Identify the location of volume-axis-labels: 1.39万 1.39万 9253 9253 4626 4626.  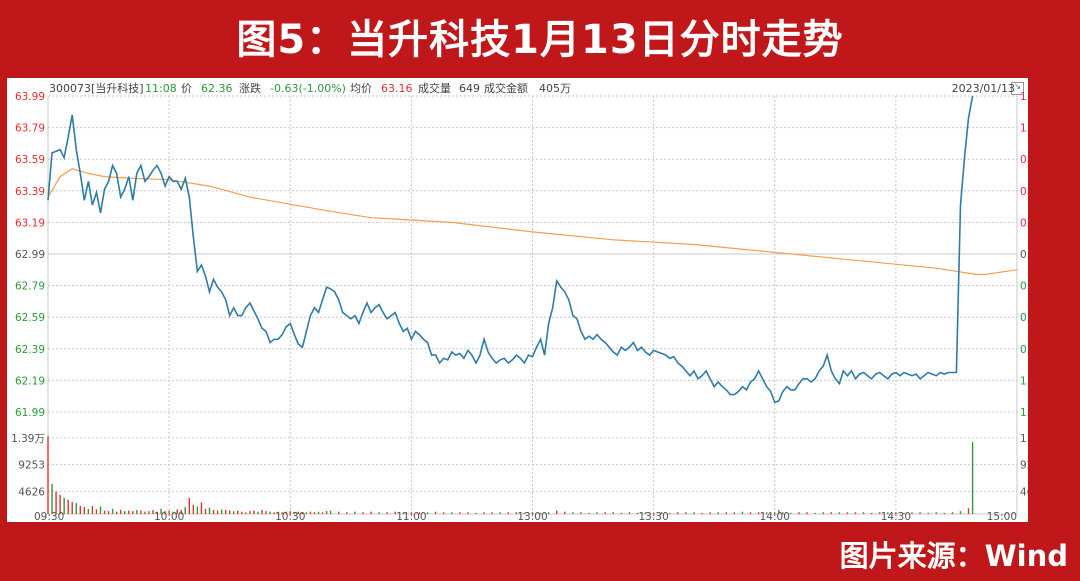
(519, 465).